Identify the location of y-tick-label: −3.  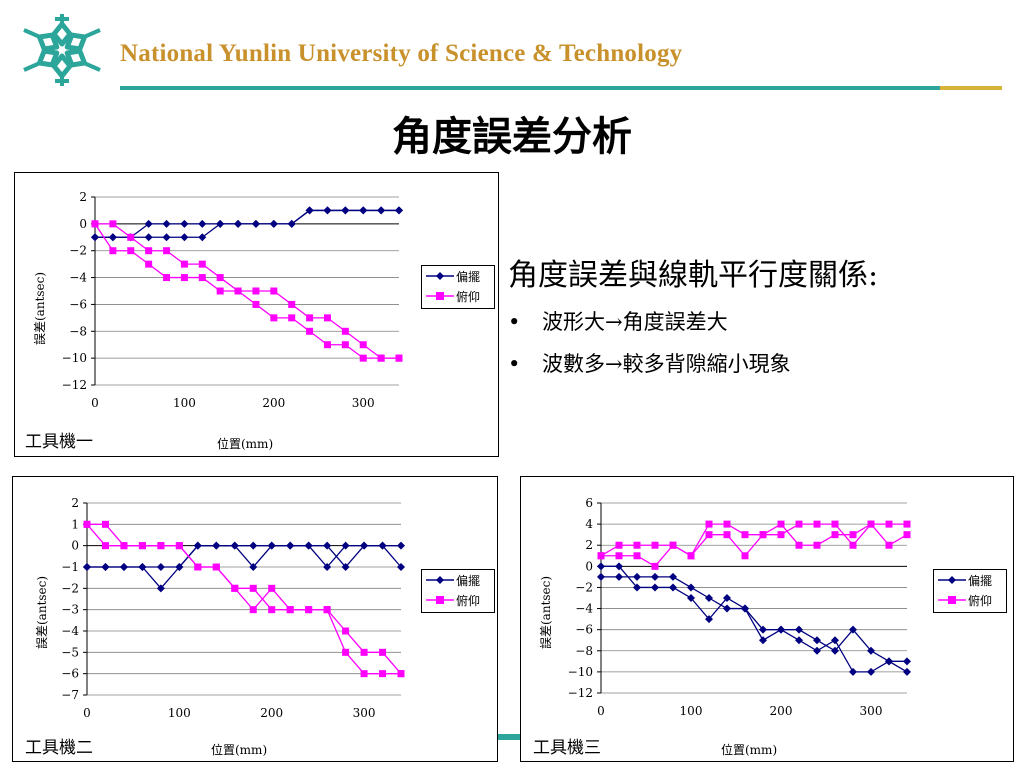
(70, 610).